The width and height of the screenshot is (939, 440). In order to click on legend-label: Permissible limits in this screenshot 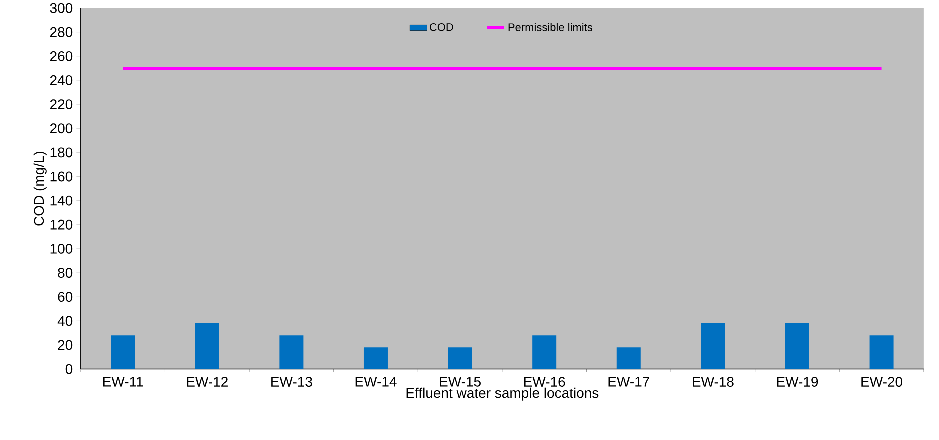, I will do `click(550, 27)`.